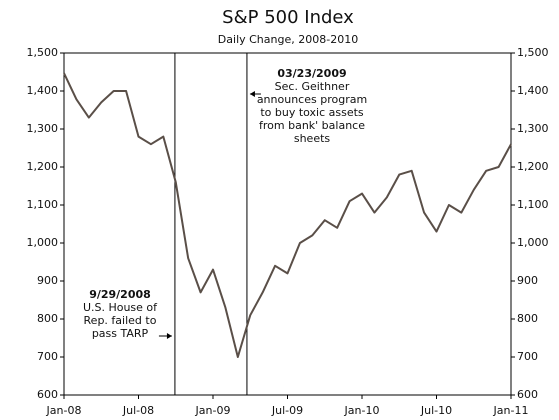 The height and width of the screenshot is (420, 559). Describe the element at coordinates (312, 138) in the screenshot. I see `annotation-text: sheets` at that location.